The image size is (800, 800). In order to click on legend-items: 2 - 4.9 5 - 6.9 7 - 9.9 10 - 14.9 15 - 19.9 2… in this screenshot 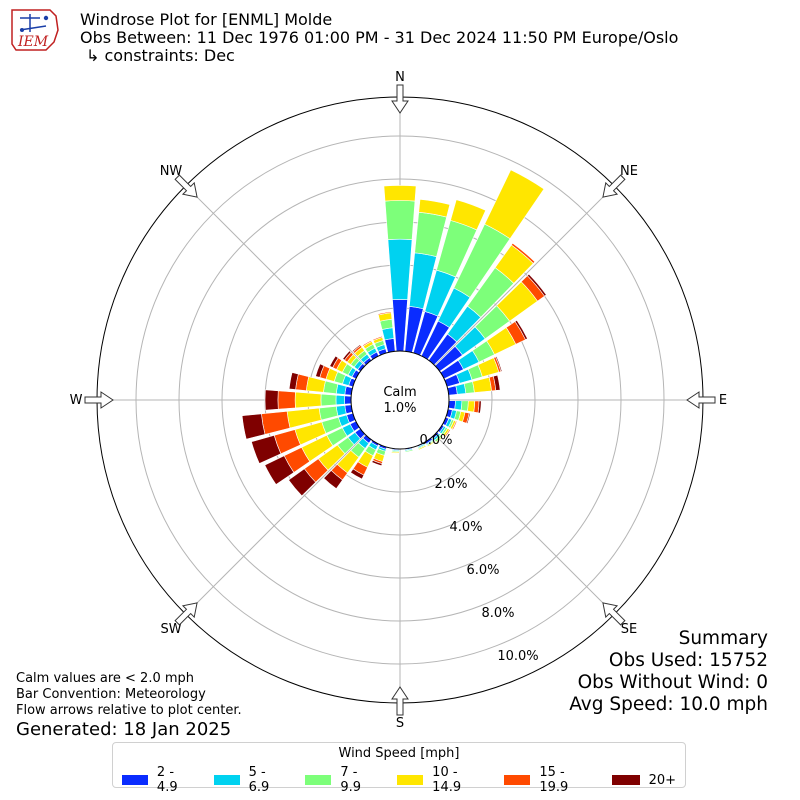, I will do `click(399, 780)`.